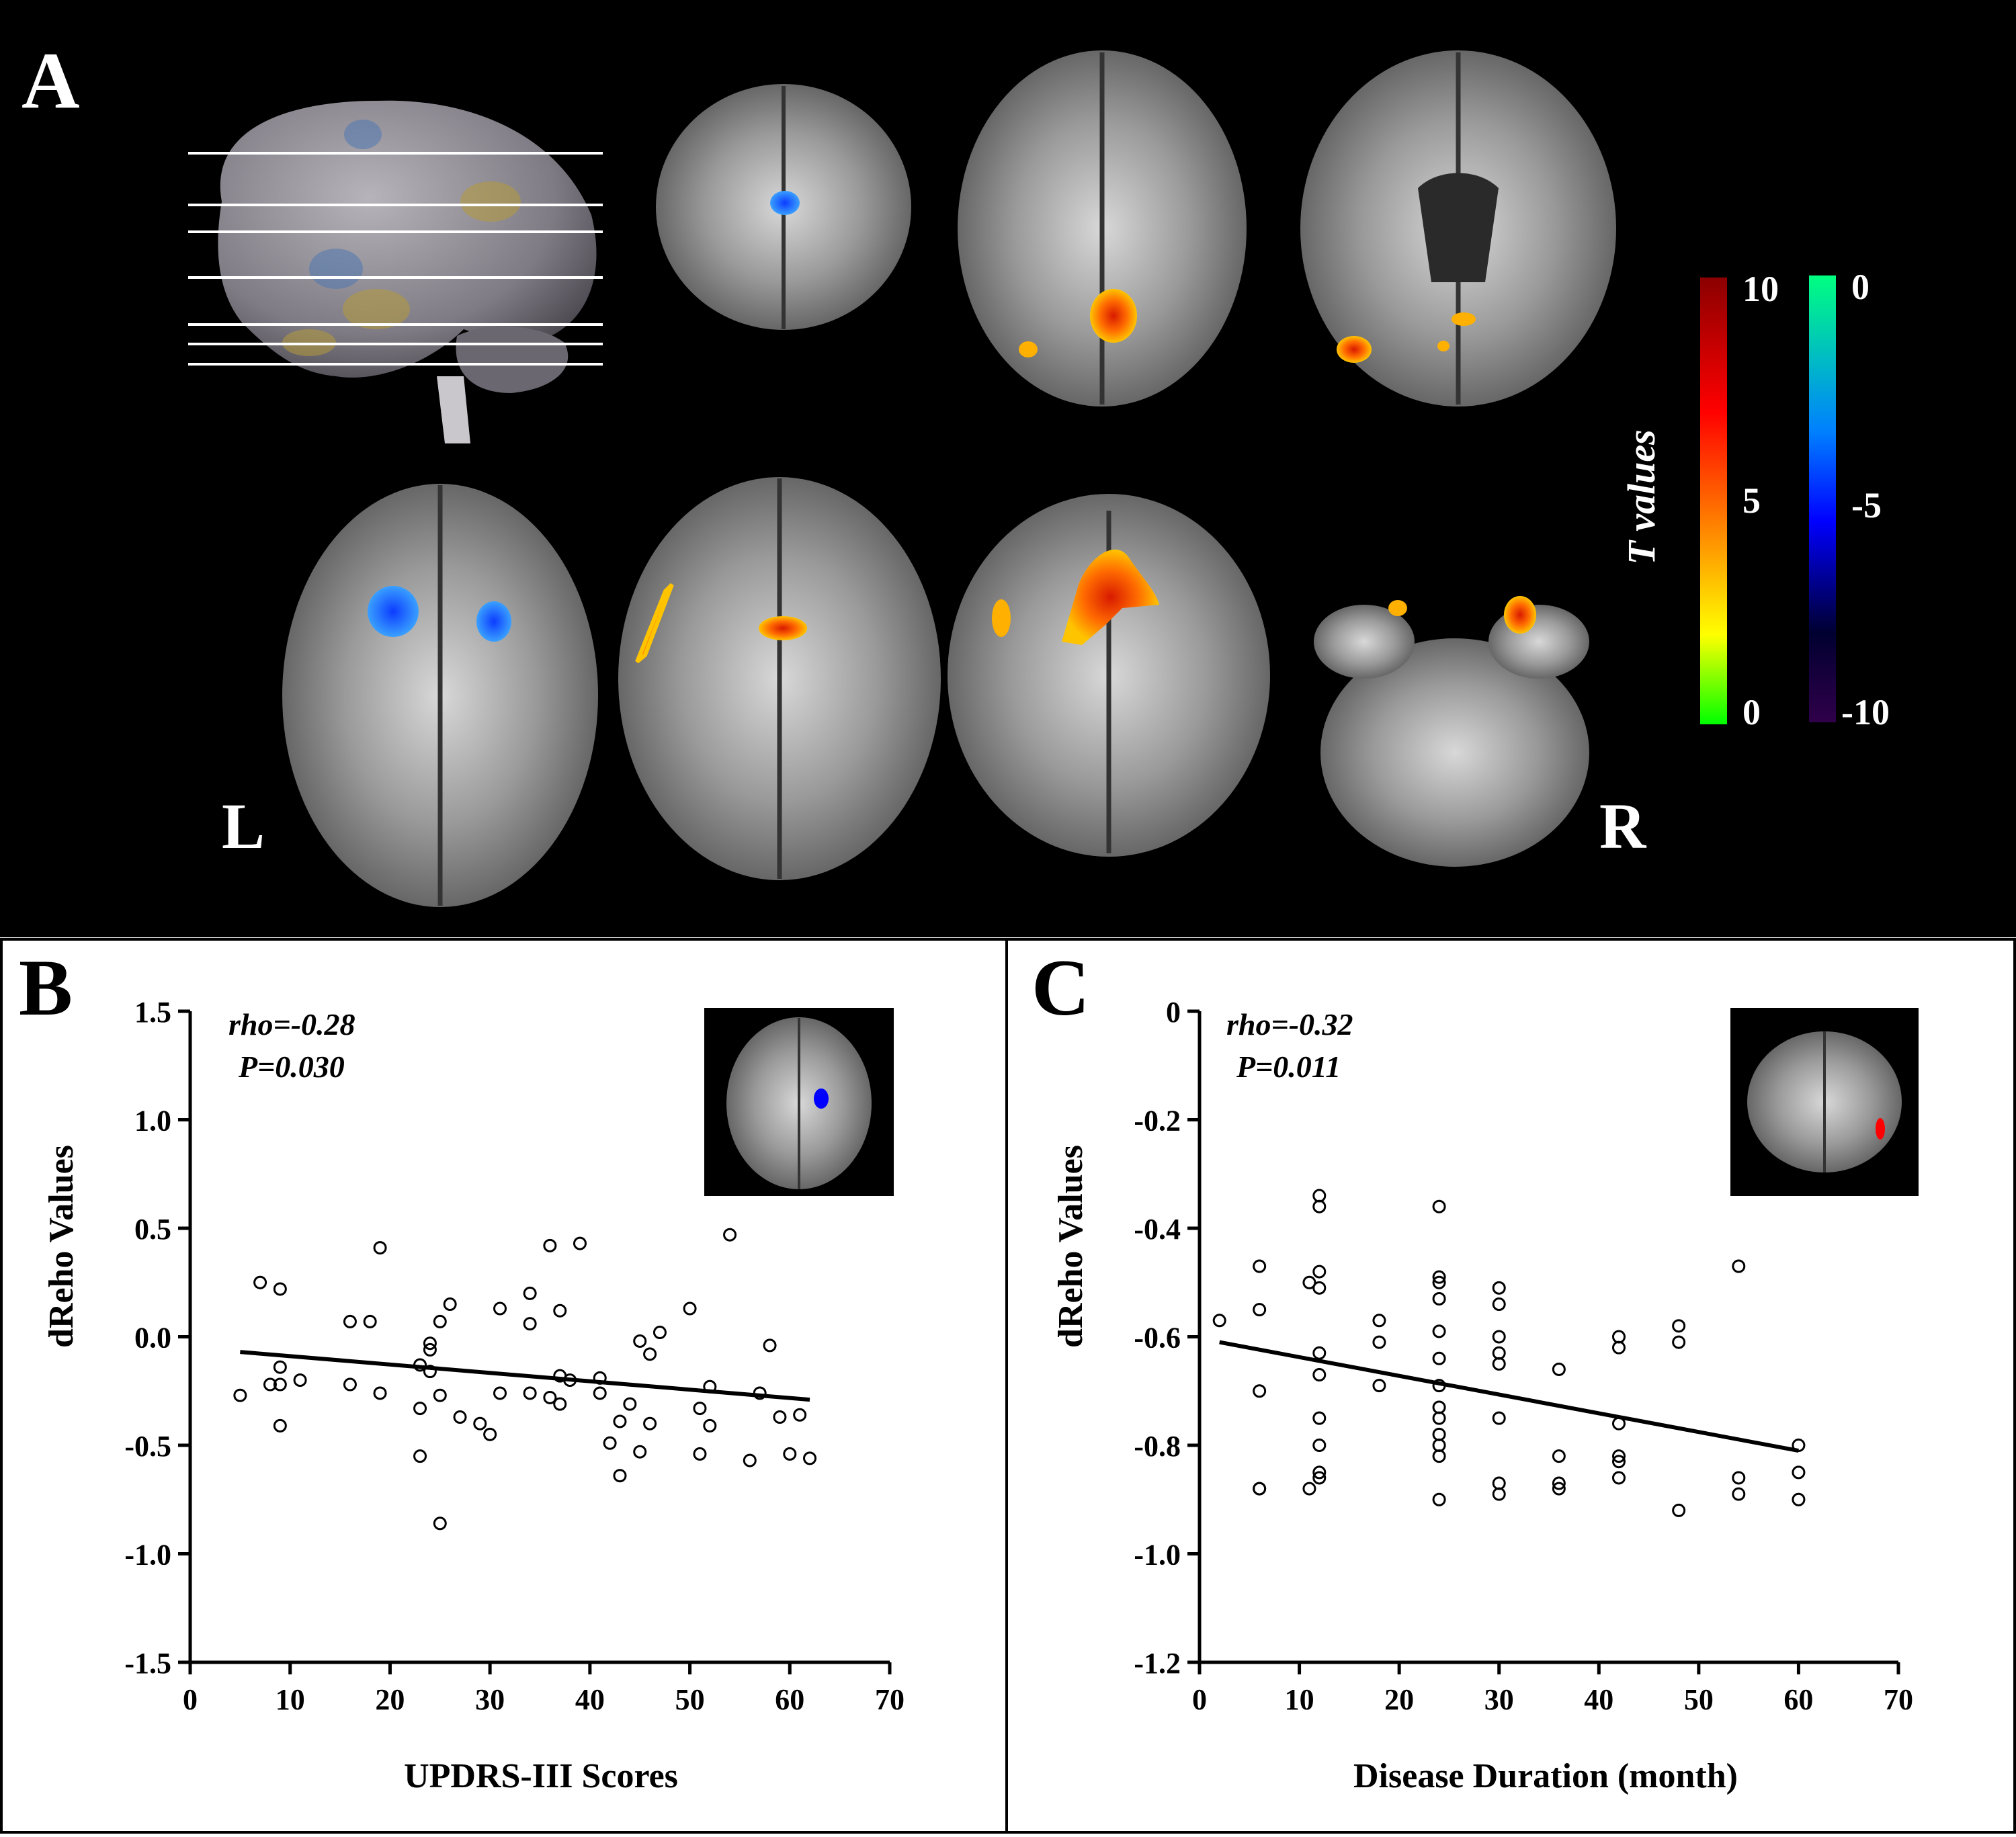 This screenshot has width=2016, height=1837. Describe the element at coordinates (153, 1121) in the screenshot. I see `y-tick-label: 1.0` at that location.